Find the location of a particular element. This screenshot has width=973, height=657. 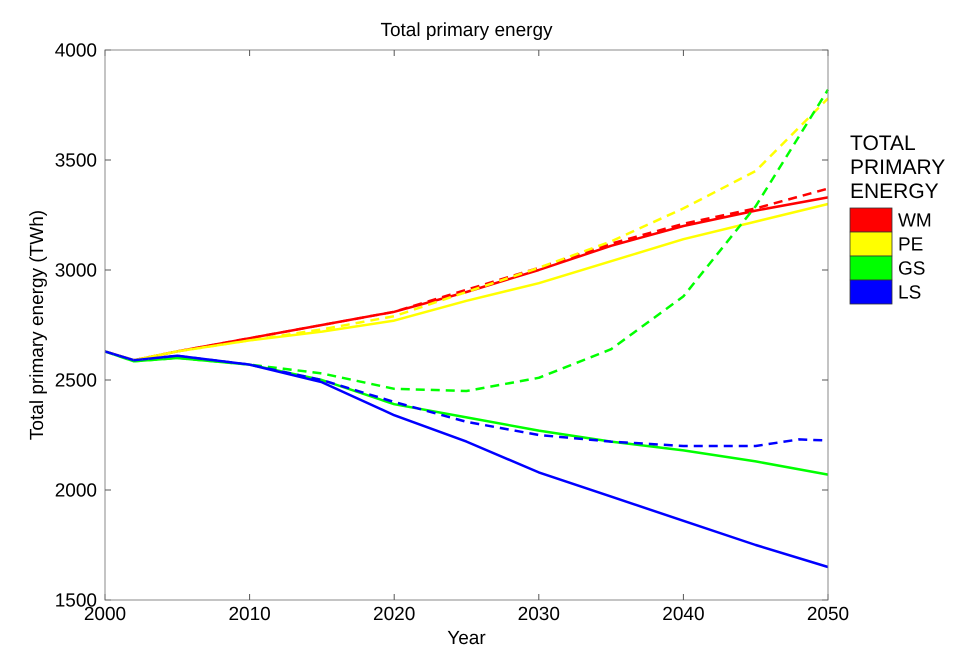

legend-title: TOTAL PRIMARY ENERGY is located at coordinates (898, 167).